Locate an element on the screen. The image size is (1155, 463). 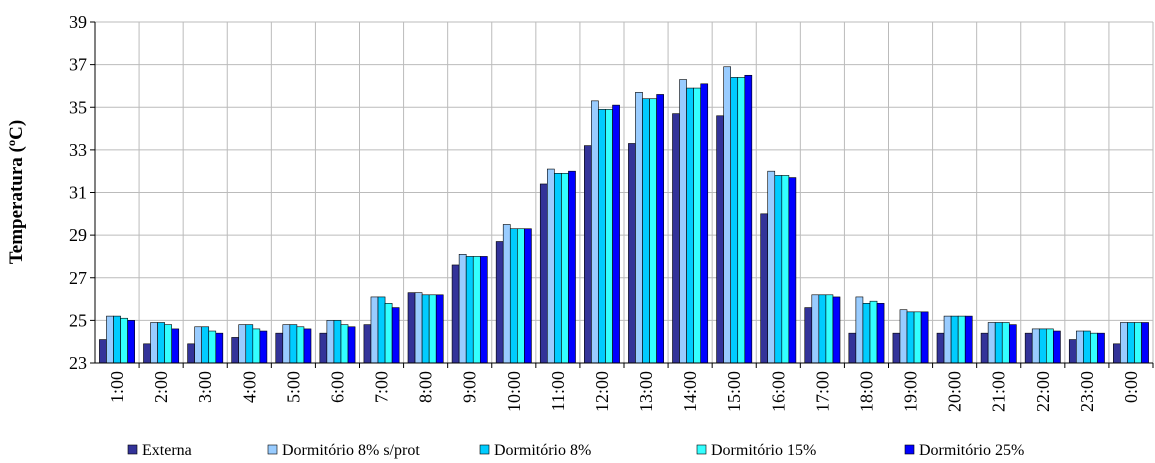
x-tick-label: 23:00 is located at coordinates (1087, 391).